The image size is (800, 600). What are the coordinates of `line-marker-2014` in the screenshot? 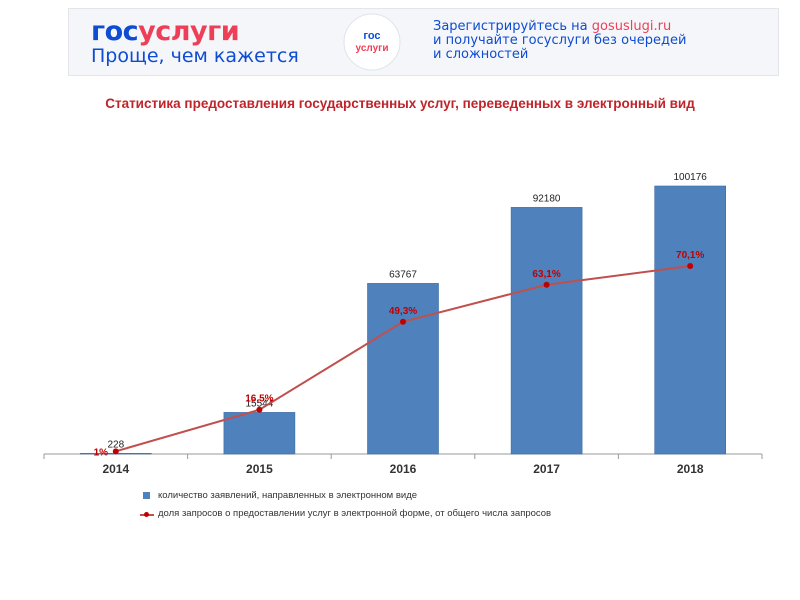 It's located at (115, 451).